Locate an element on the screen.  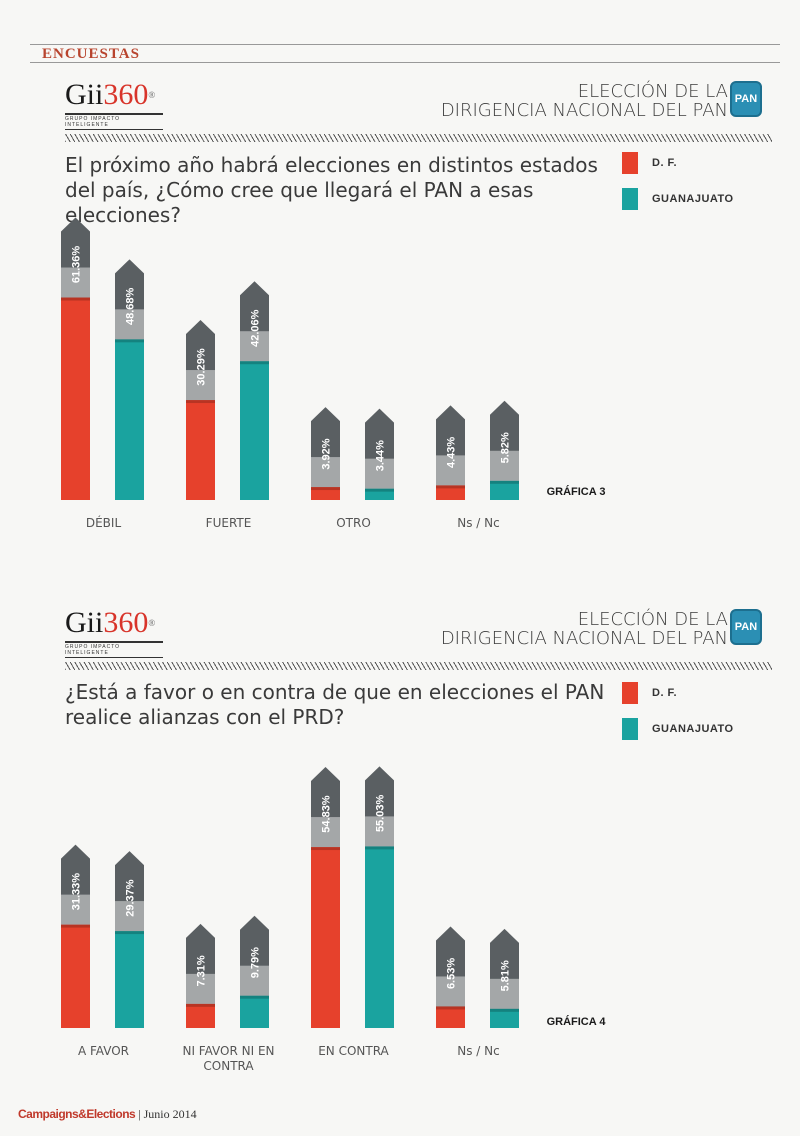
category-label-0: DÉBIL is located at coordinates (104, 522).